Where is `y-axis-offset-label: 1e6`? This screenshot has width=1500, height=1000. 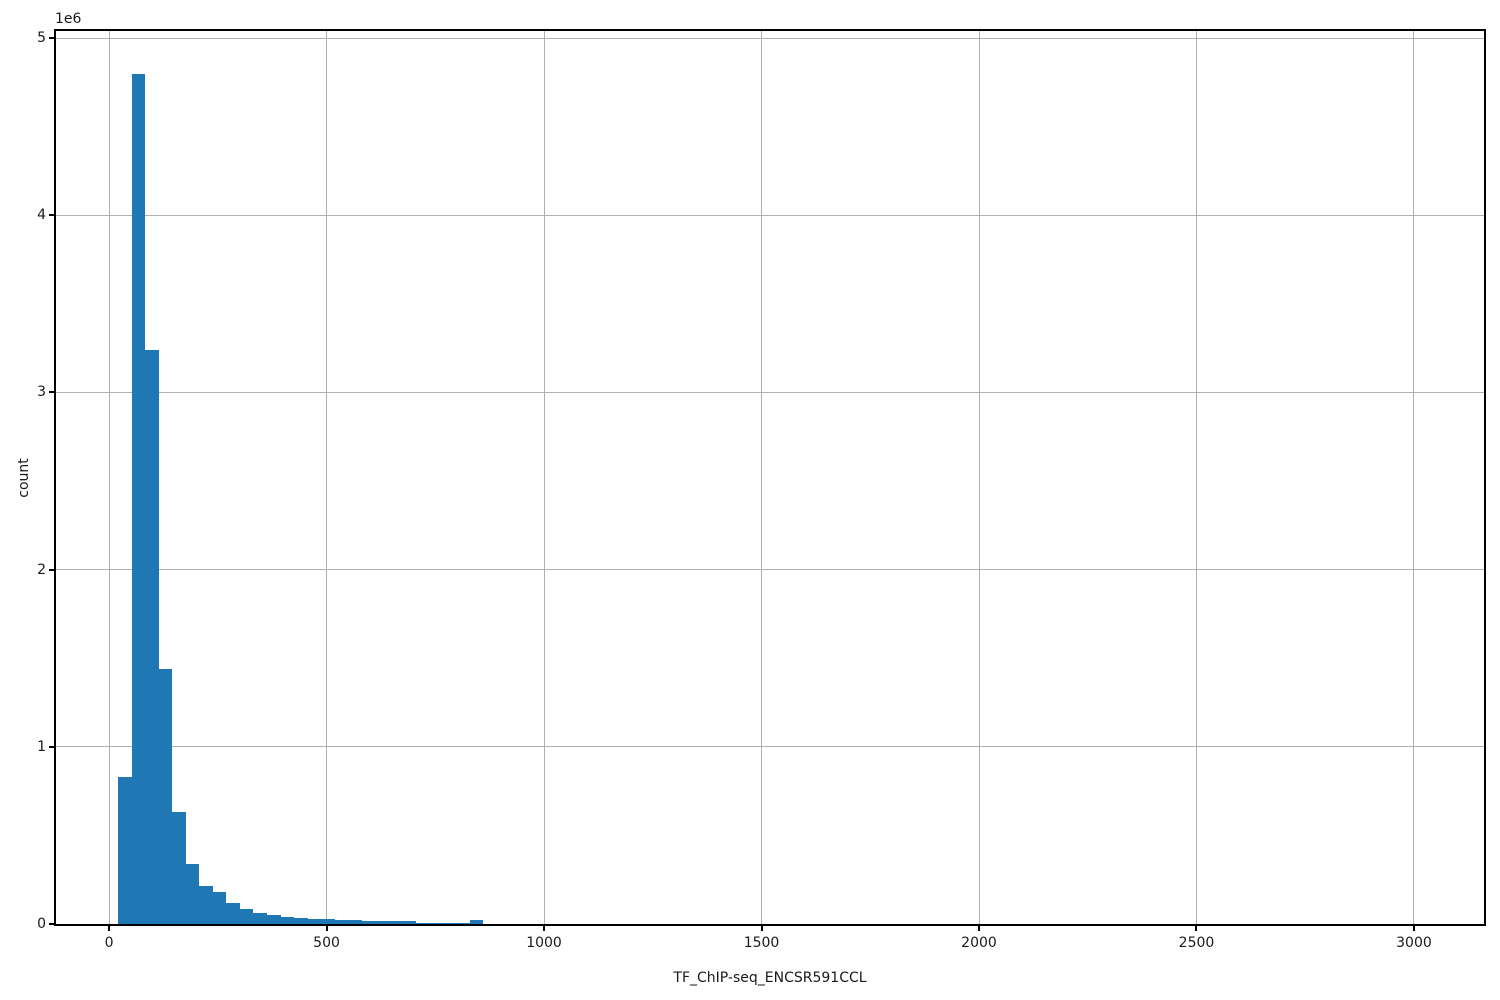 y-axis-offset-label: 1e6 is located at coordinates (68, 19).